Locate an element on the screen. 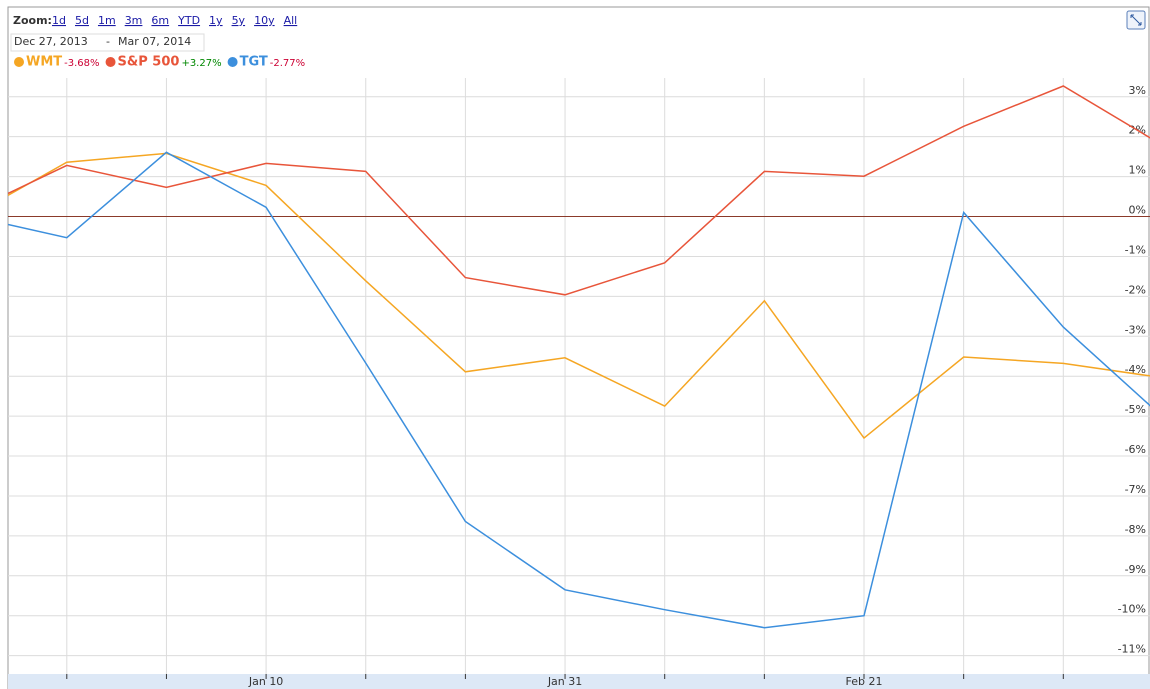  y-tick-label: -7% is located at coordinates (1135, 489).